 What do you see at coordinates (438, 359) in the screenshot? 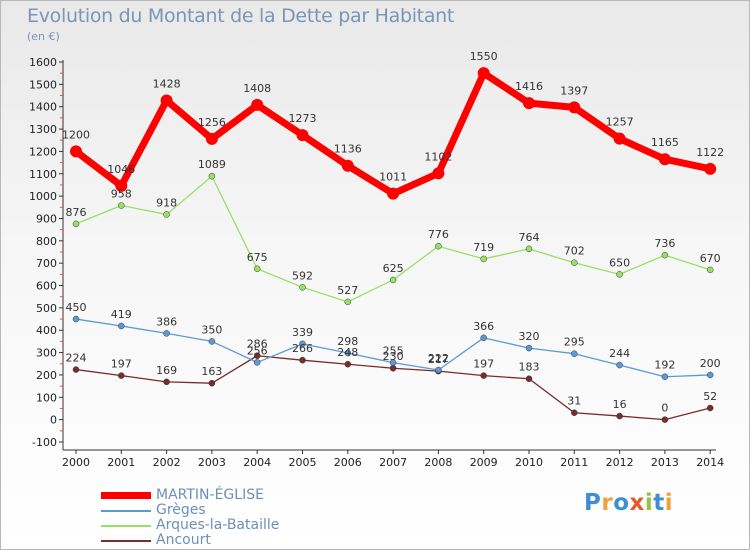
I see `data-label: 217` at bounding box center [438, 359].